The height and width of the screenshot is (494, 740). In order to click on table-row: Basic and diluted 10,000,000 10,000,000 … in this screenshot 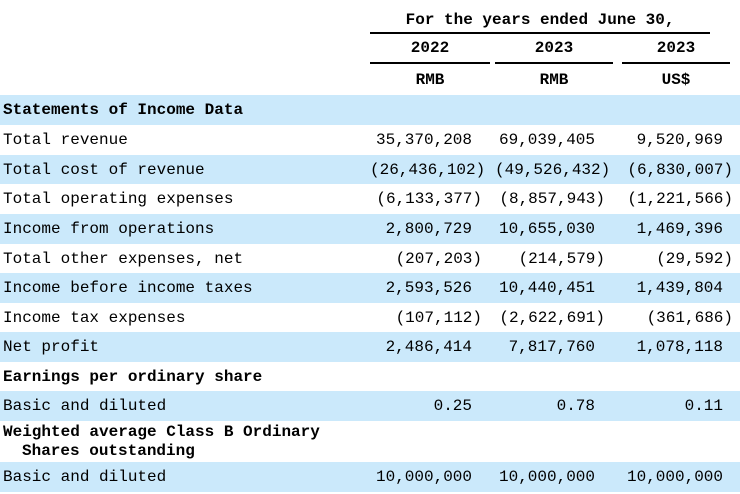, I will do `click(370, 477)`.